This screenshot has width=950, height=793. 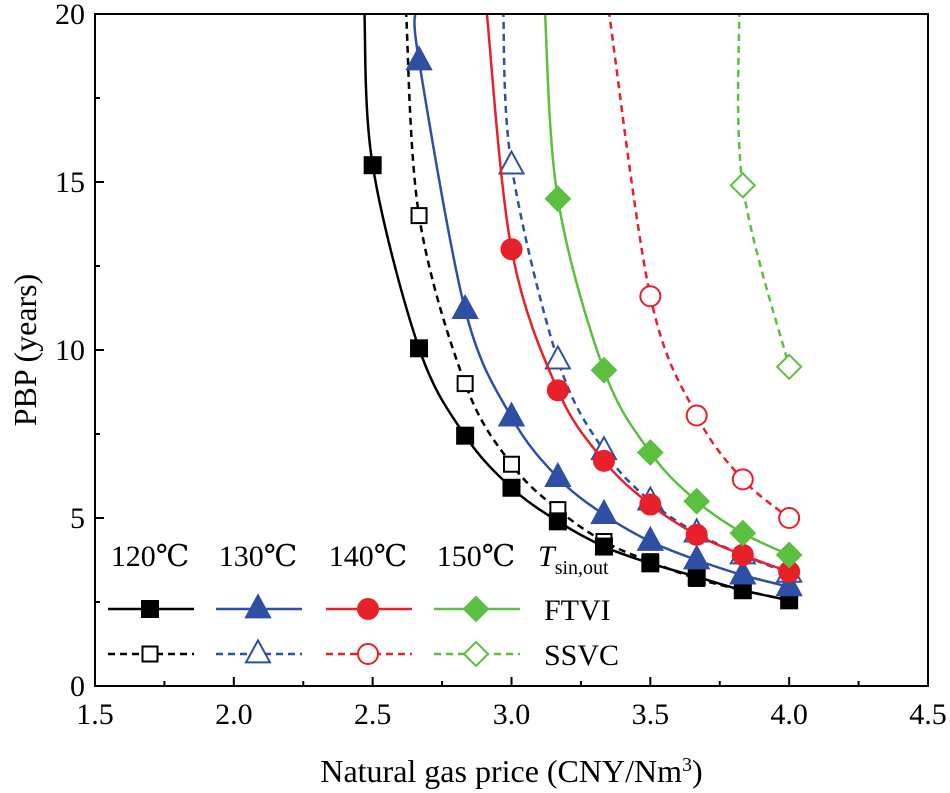 What do you see at coordinates (258, 556) in the screenshot?
I see `legend-temperature-130: 130℃` at bounding box center [258, 556].